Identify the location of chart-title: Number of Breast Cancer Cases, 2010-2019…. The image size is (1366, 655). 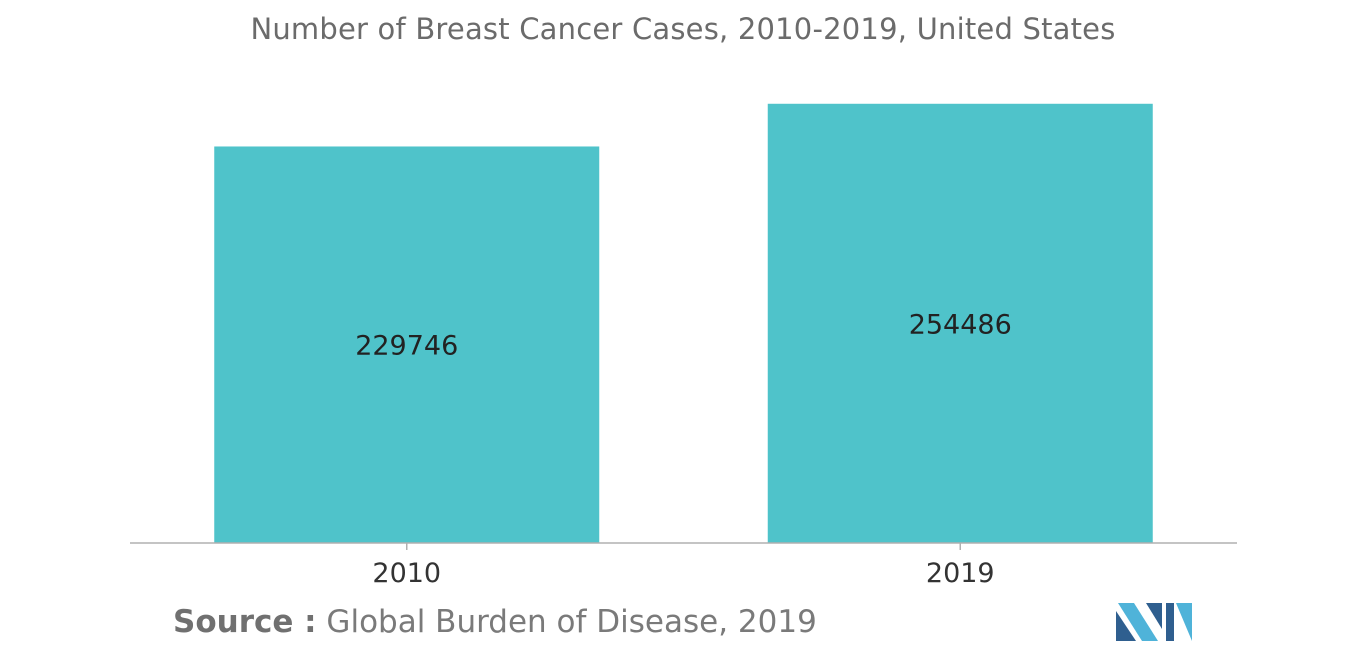
(683, 29).